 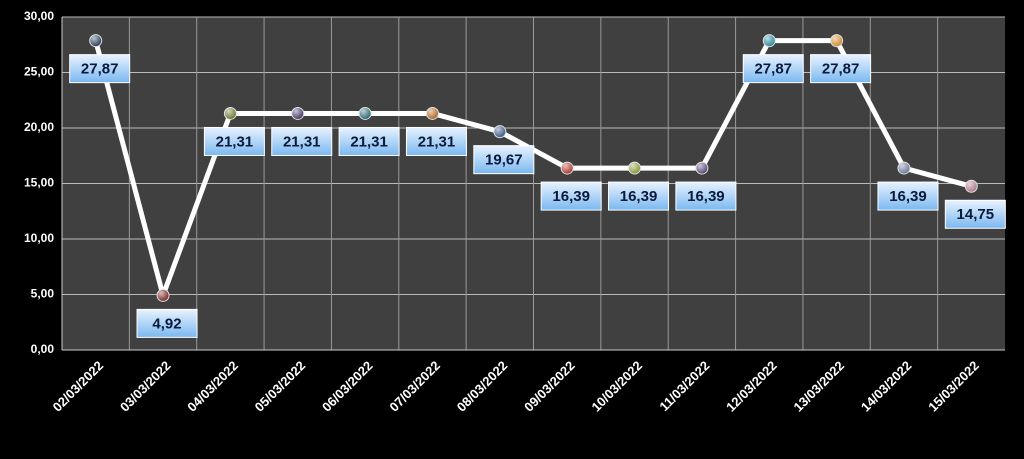 What do you see at coordinates (39, 16) in the screenshot?
I see `y-tick-label: 30,00` at bounding box center [39, 16].